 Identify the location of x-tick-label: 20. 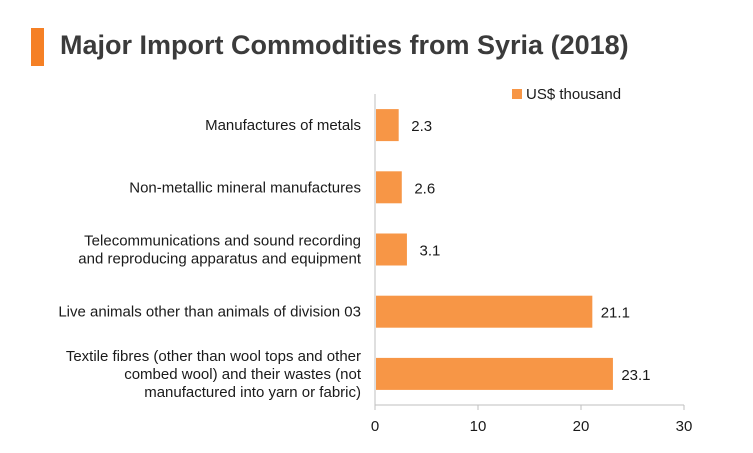
(581, 426).